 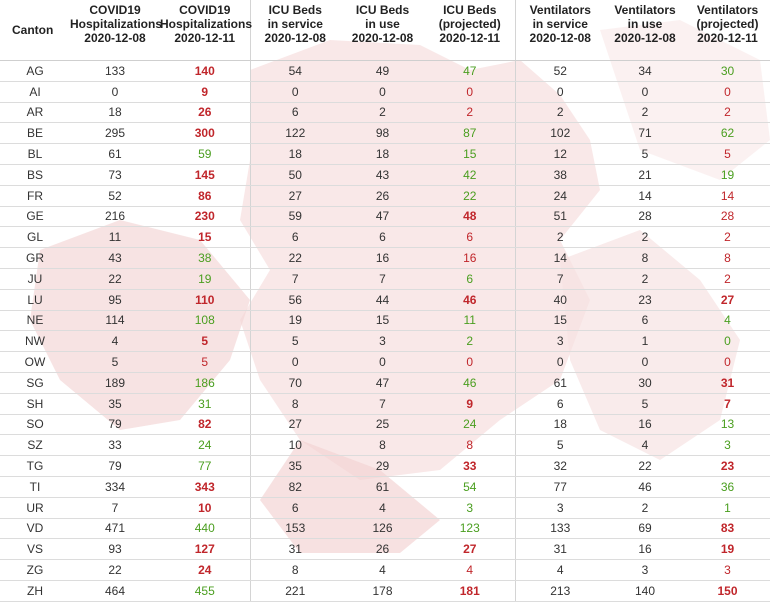 I want to click on icu-use-cell: 25, so click(x=382, y=425).